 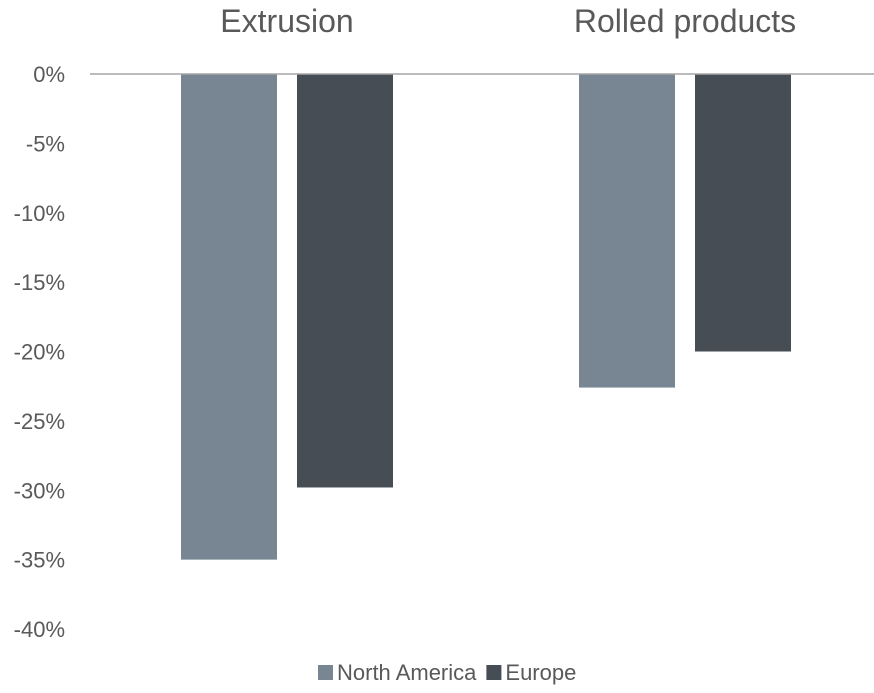 I want to click on y-axis-tick-labels: 0% -5% -10% -15% -20% -25% -30% -35% -40%, so click(x=39, y=352).